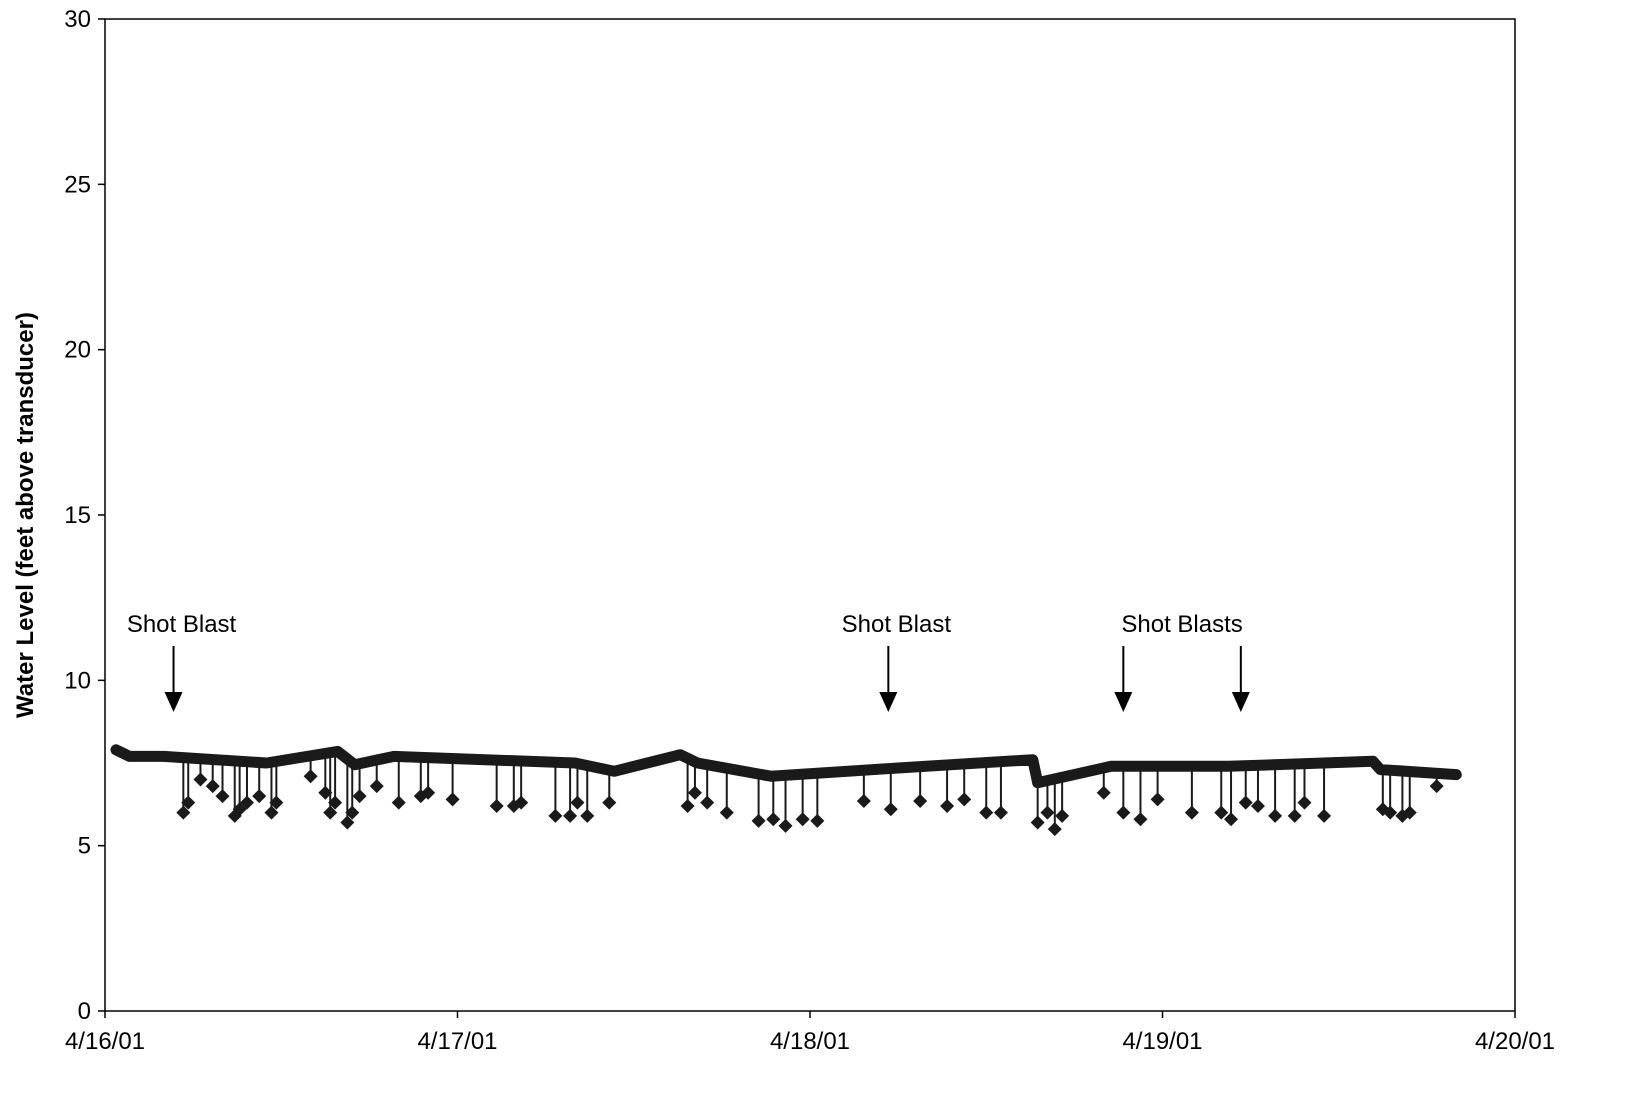  What do you see at coordinates (25, 515) in the screenshot?
I see `y-axis-title: Water Level (feet above transducer)` at bounding box center [25, 515].